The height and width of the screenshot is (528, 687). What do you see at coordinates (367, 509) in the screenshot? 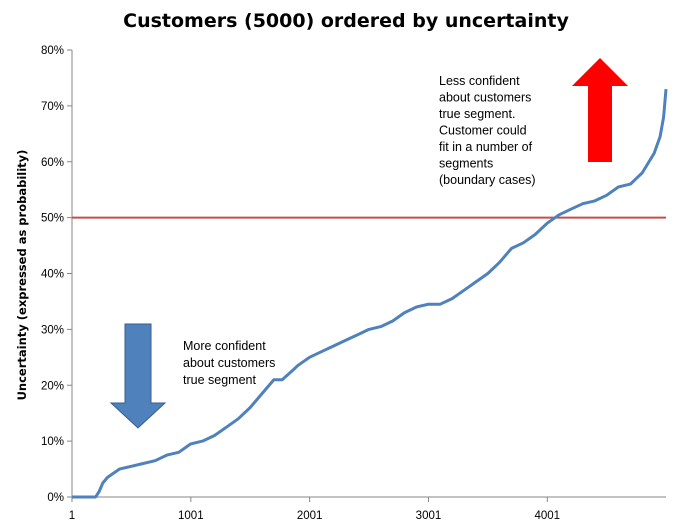
I see `x-axis: 1 1001 2001 3001 4001` at bounding box center [367, 509].